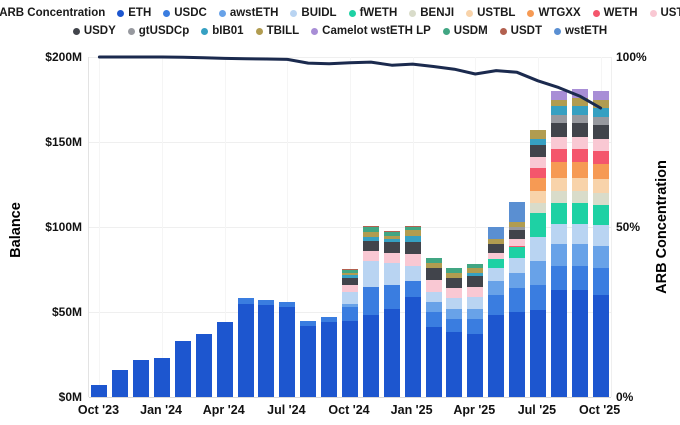  Describe the element at coordinates (412, 226) in the screenshot. I see `bar-segment-usdt` at that location.